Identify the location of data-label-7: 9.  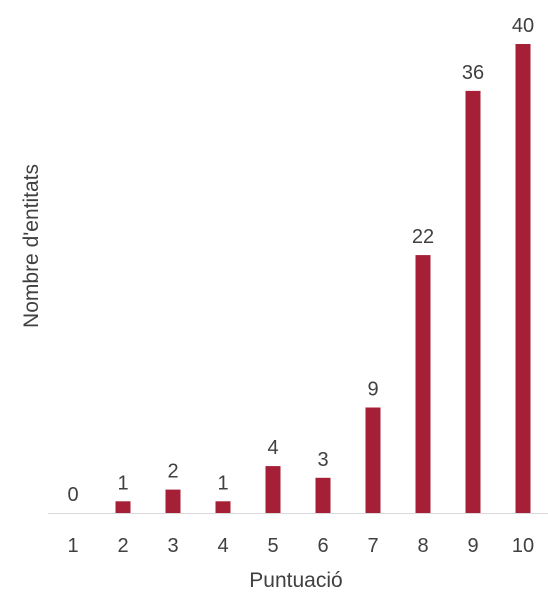
(372, 390).